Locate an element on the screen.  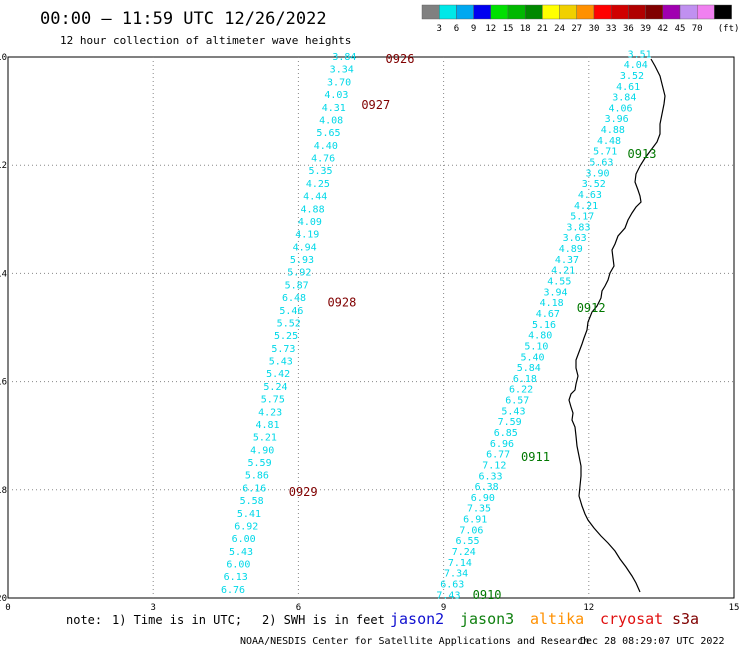
coastline is located at coordinates (617, 325).